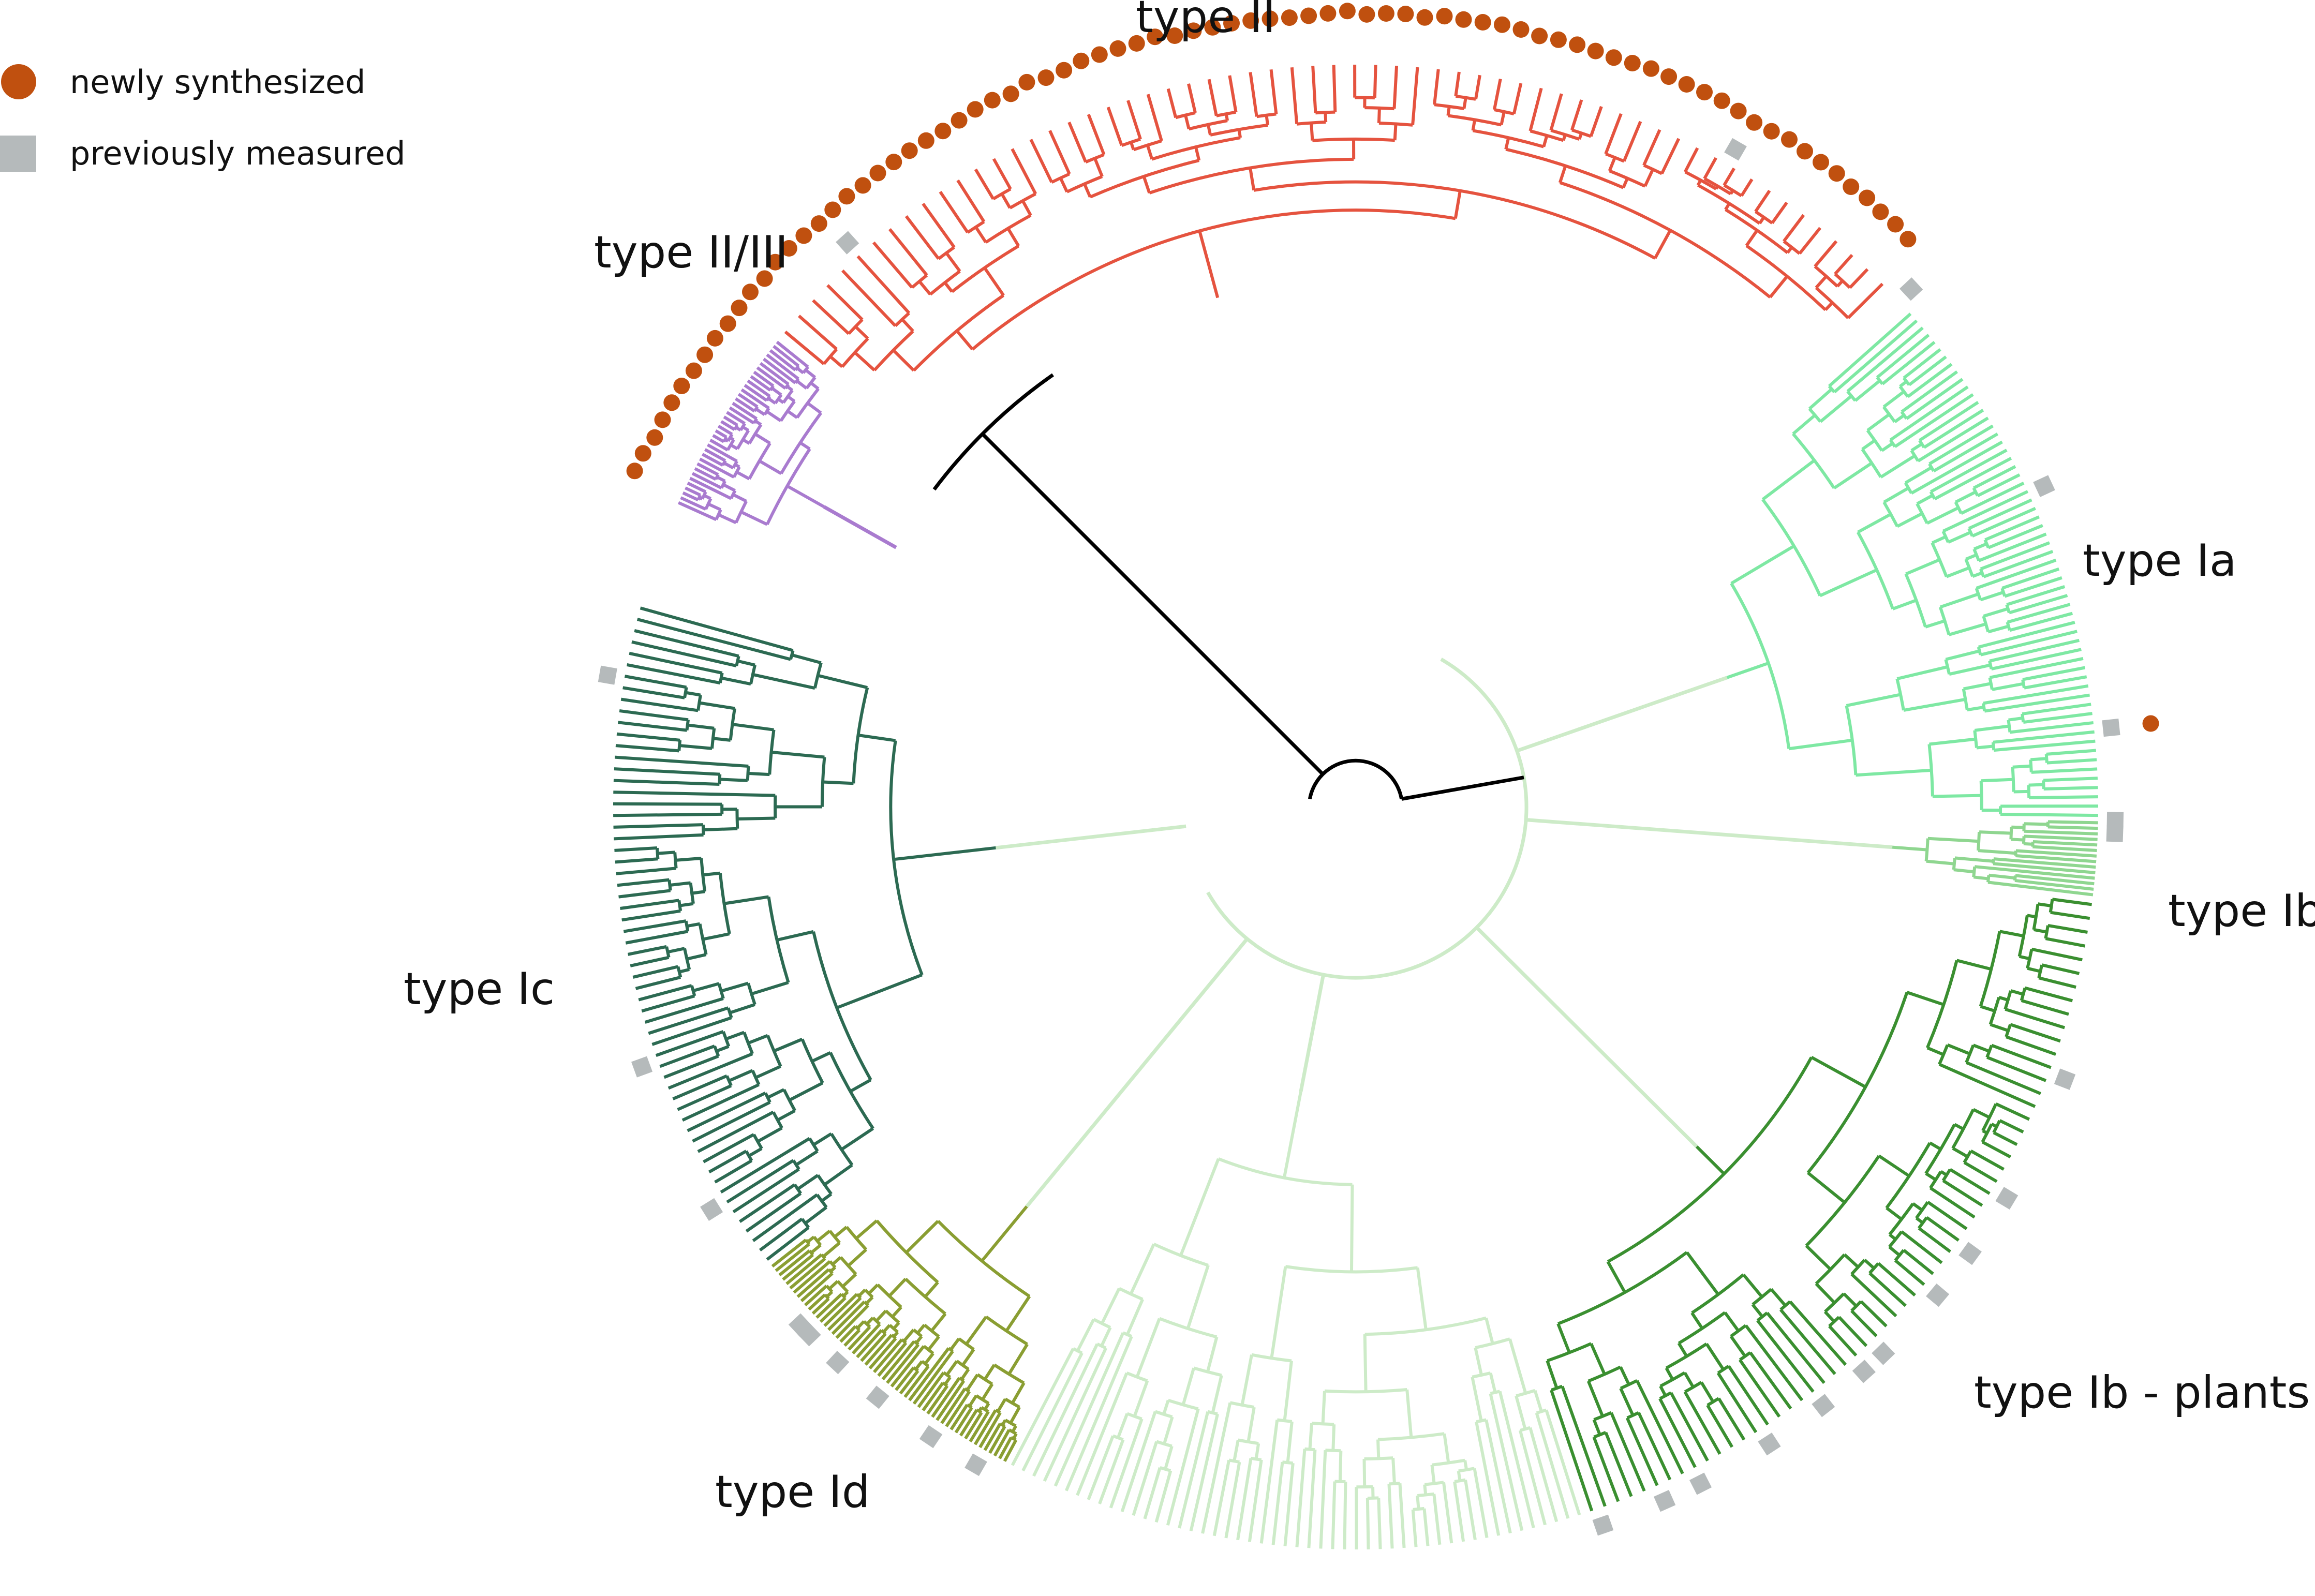 The width and height of the screenshot is (2315, 1596). What do you see at coordinates (1462, 788) in the screenshot?
I see `root-branch-right` at bounding box center [1462, 788].